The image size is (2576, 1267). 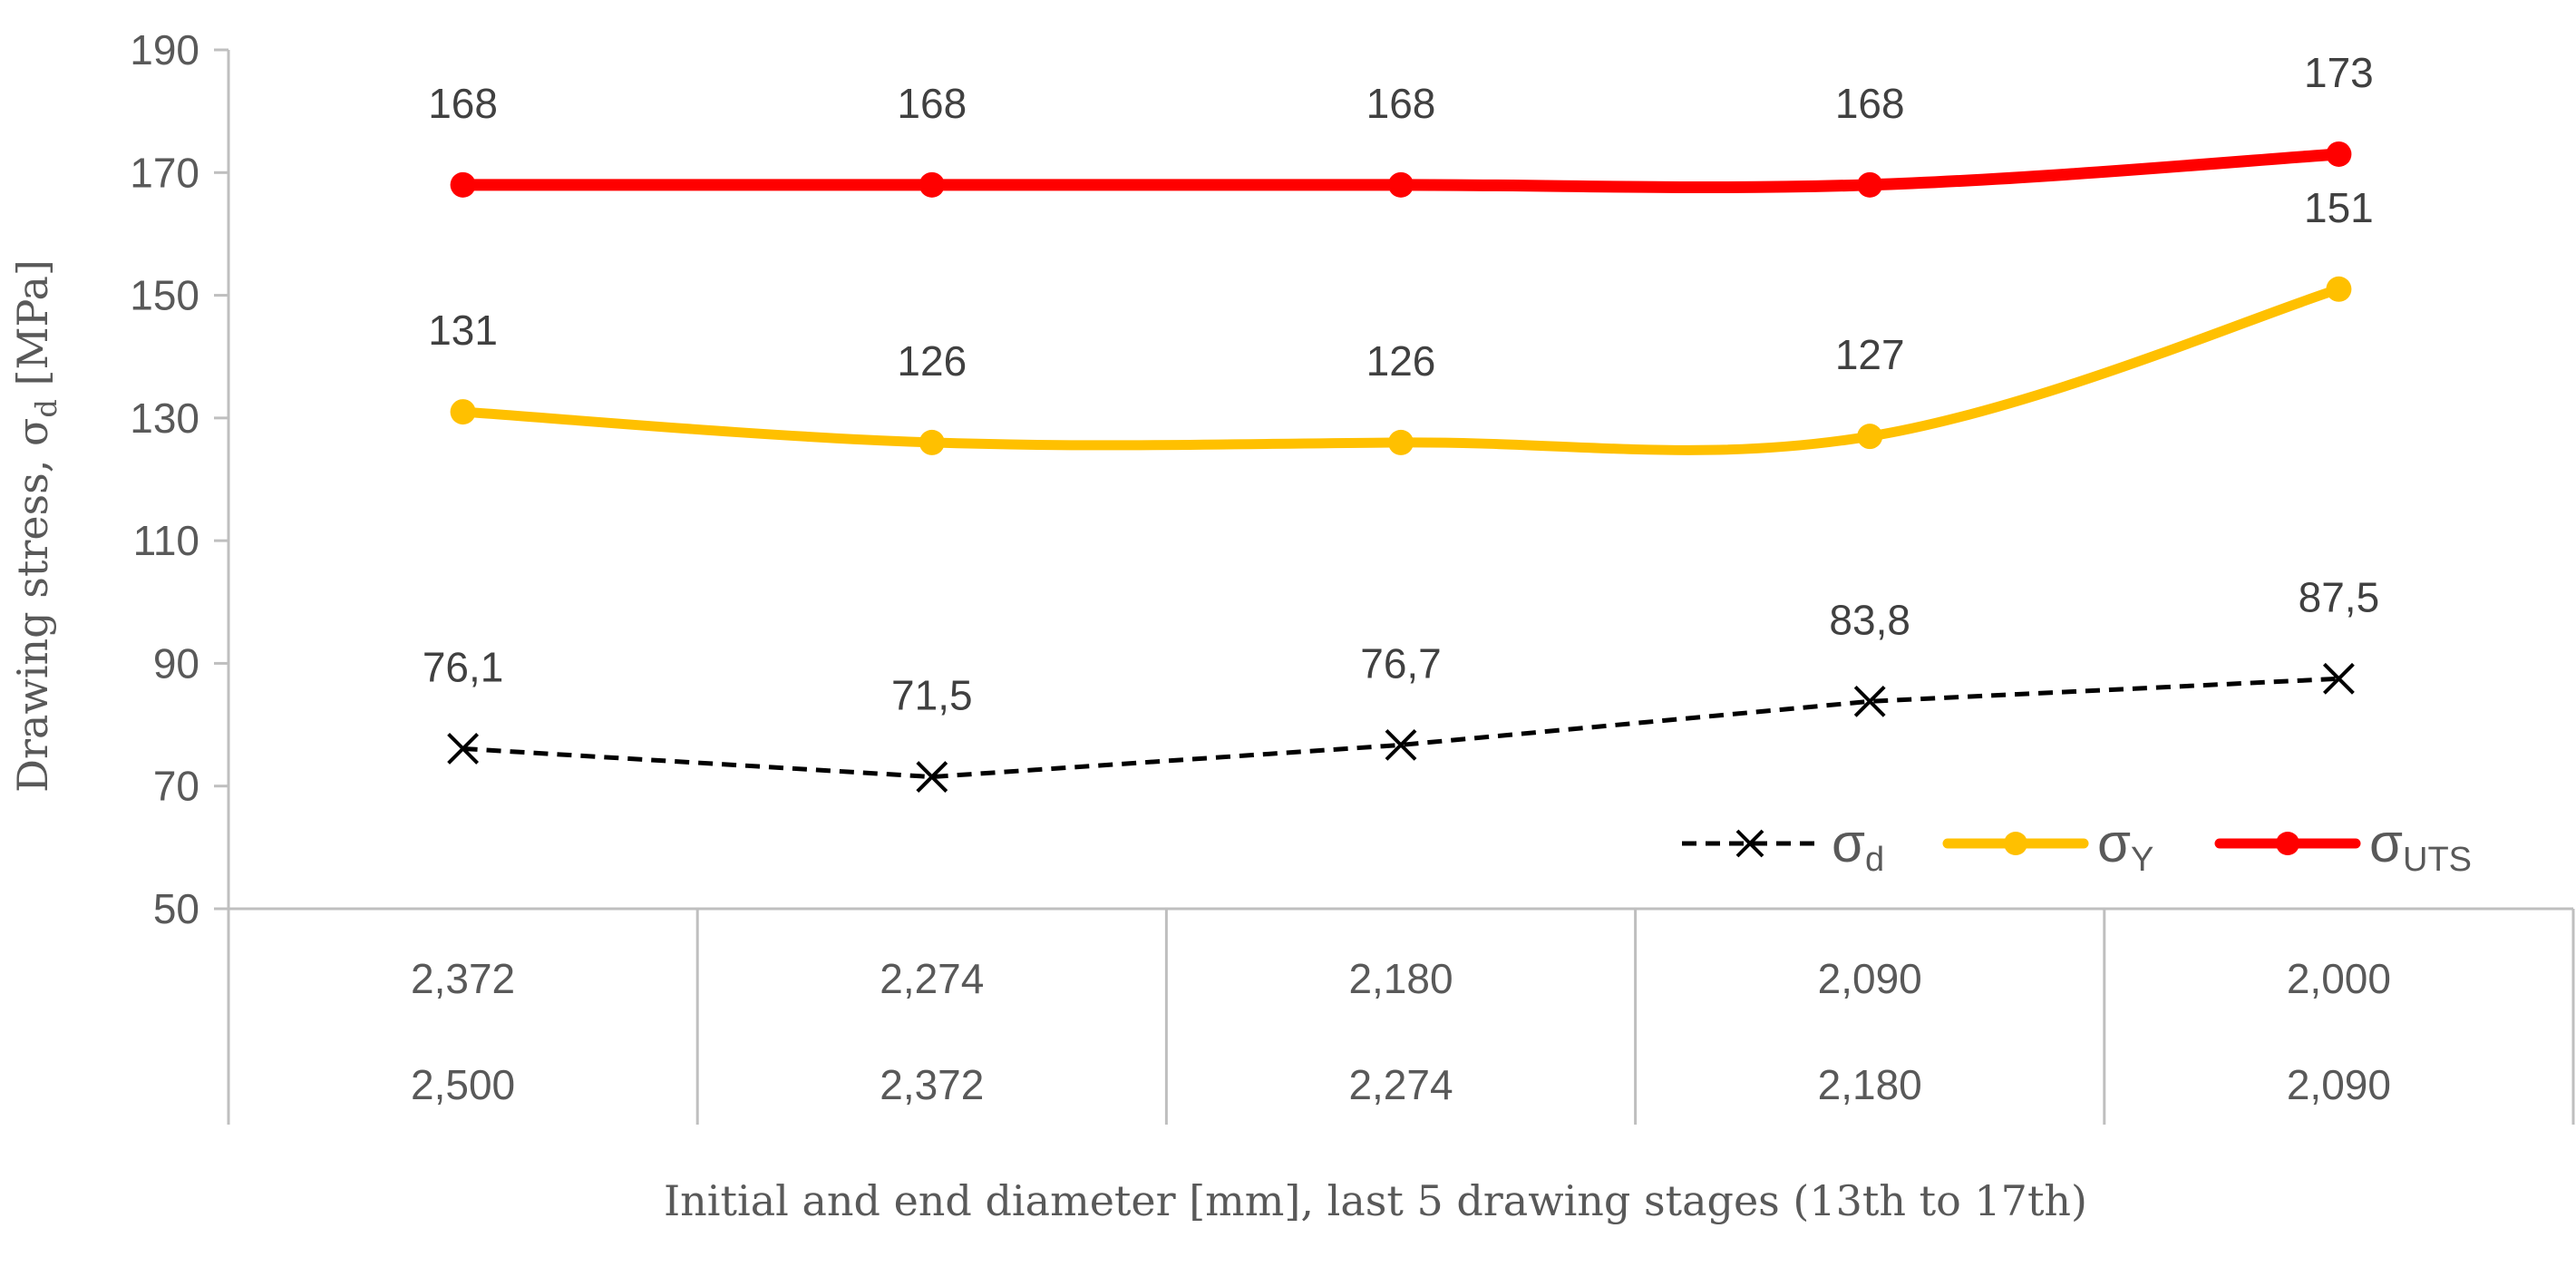 What do you see at coordinates (46, 408) in the screenshot?
I see `y-axis-title-subscript: d` at bounding box center [46, 408].